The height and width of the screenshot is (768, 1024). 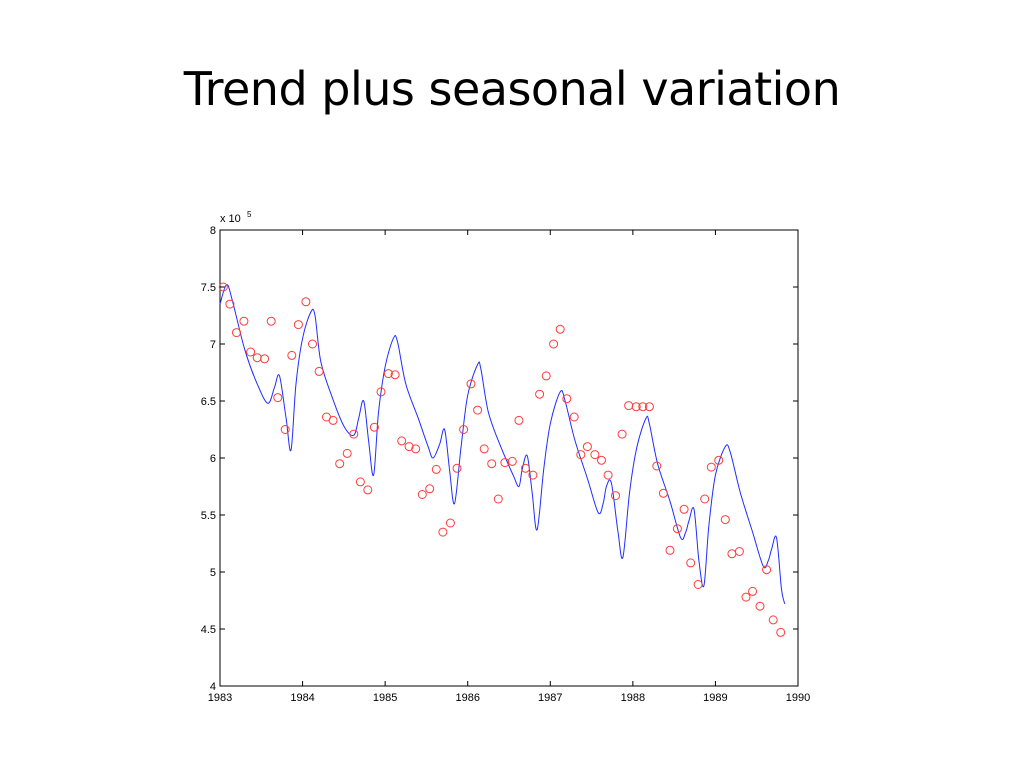 I want to click on y-tick-label: 4, so click(x=213, y=687).